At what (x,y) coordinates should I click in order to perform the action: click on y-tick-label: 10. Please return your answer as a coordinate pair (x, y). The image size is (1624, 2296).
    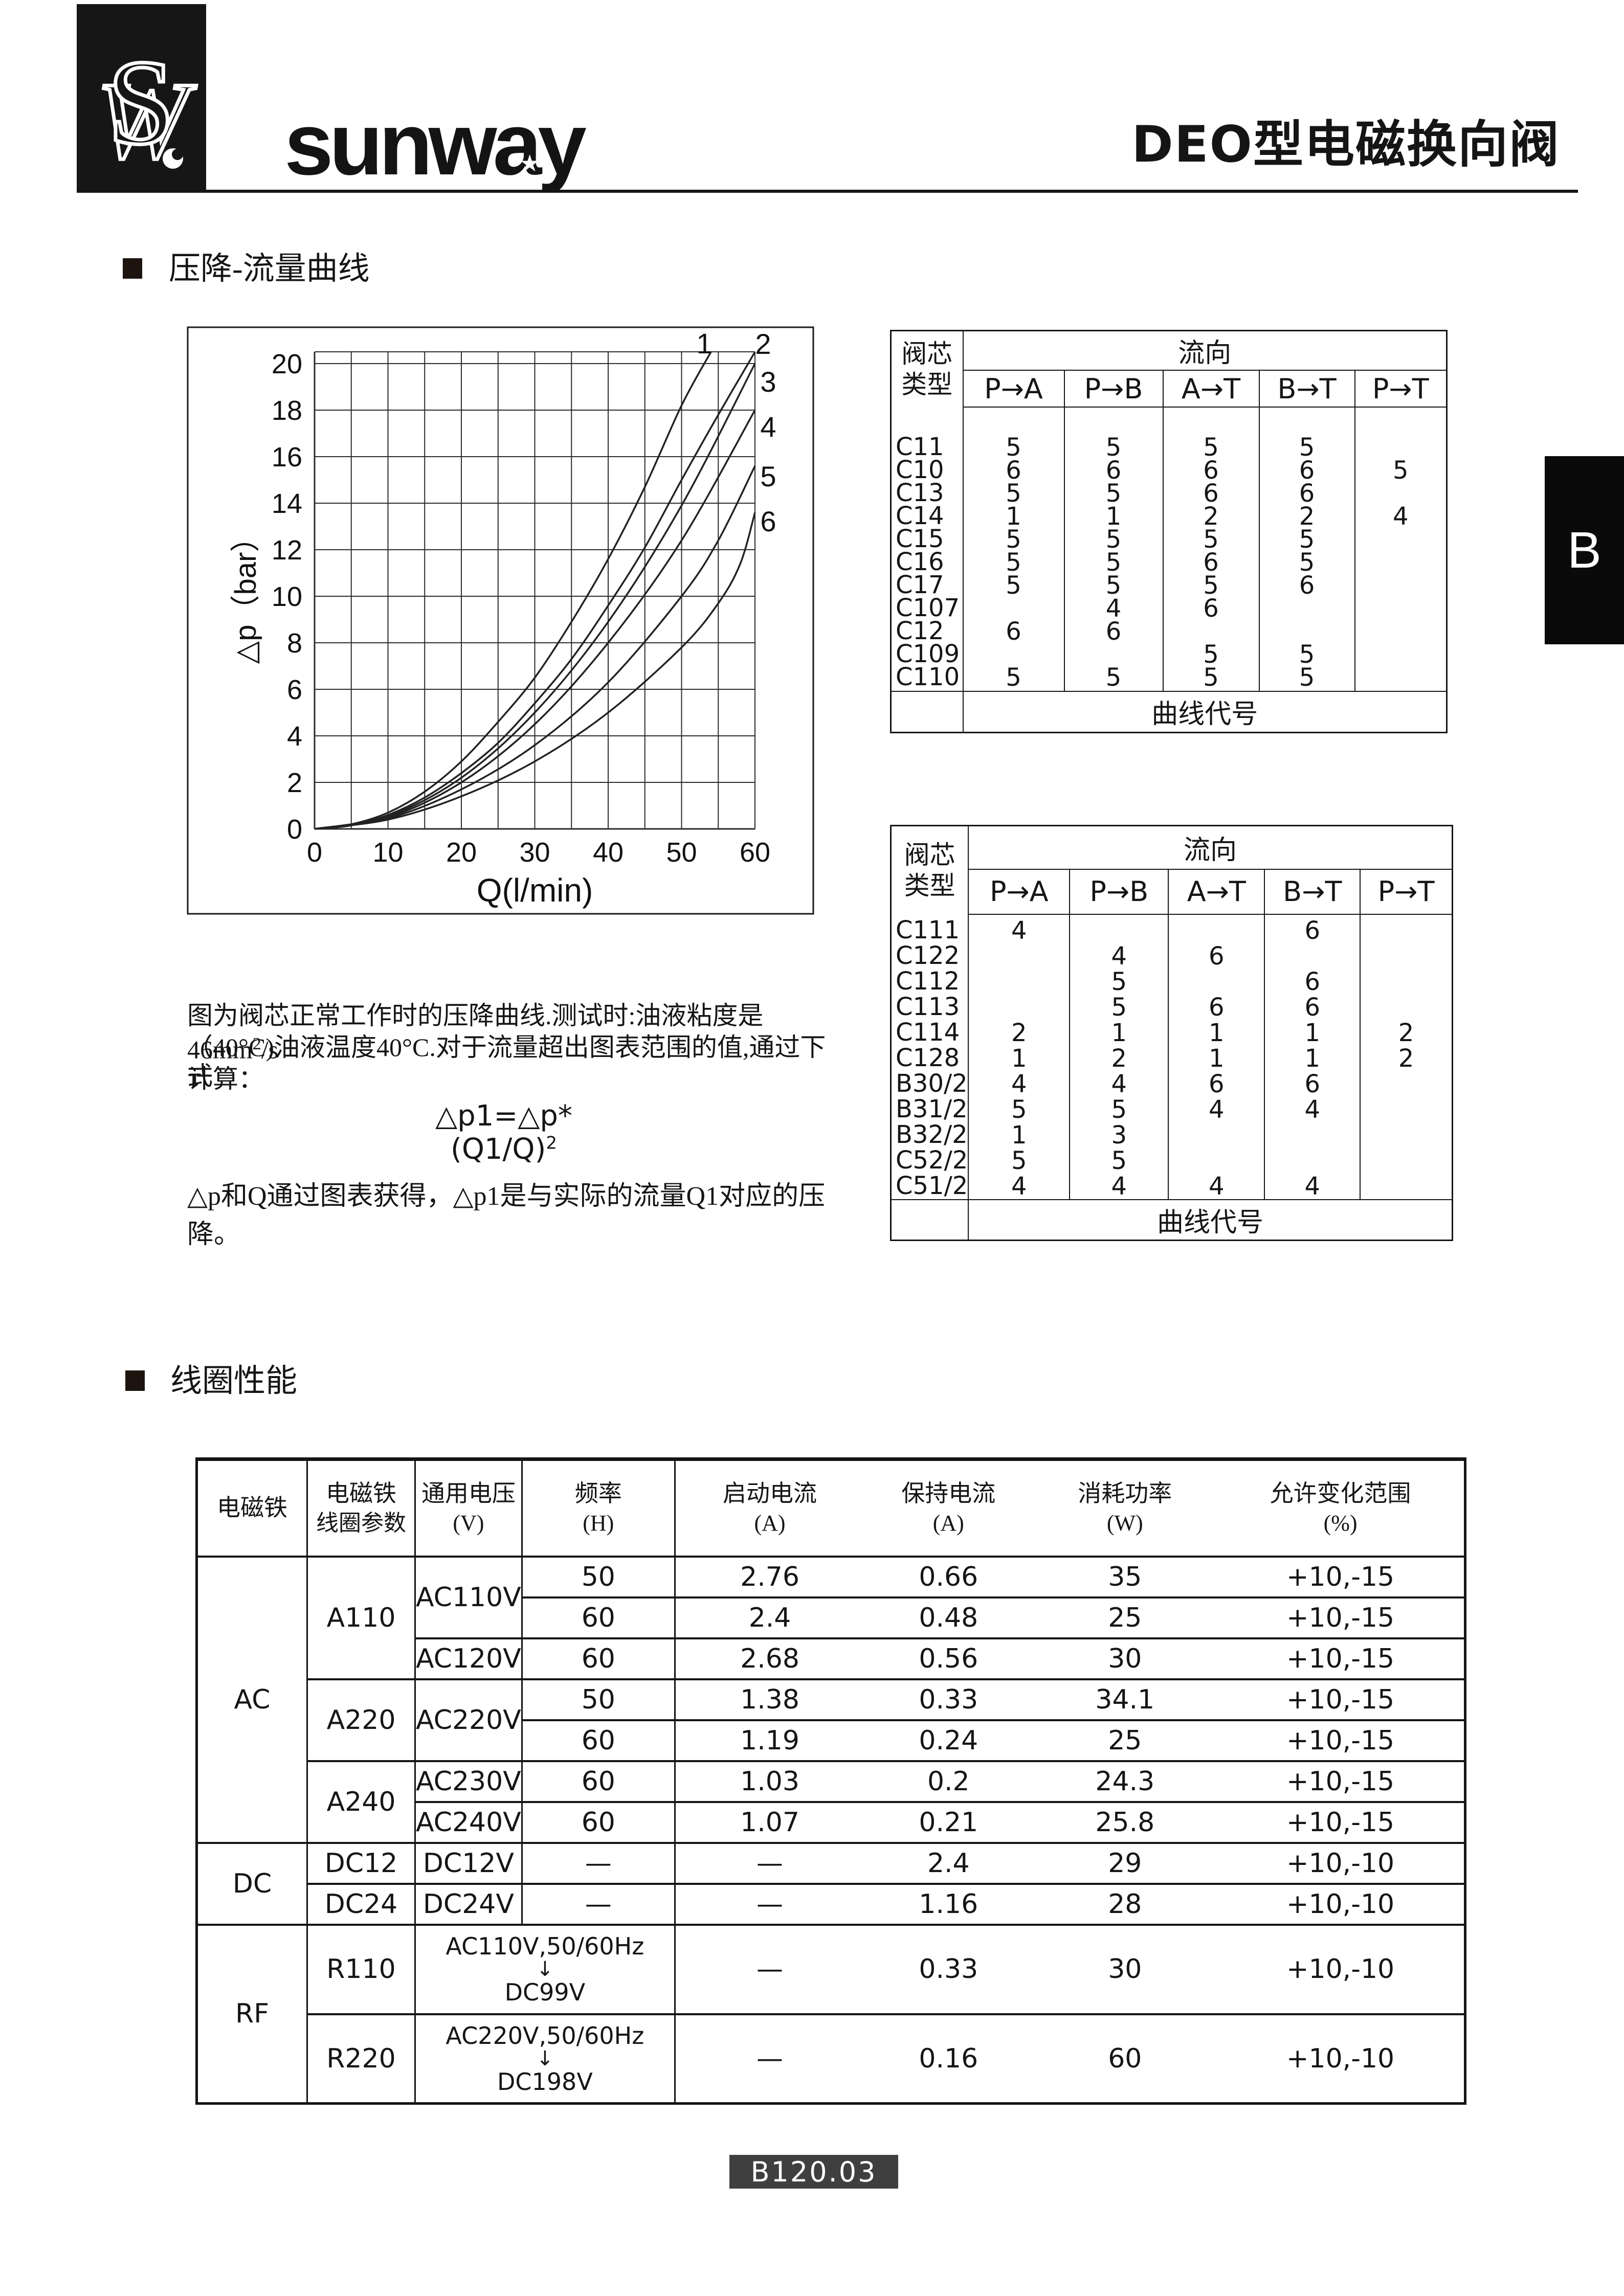
    Looking at the image, I should click on (287, 597).